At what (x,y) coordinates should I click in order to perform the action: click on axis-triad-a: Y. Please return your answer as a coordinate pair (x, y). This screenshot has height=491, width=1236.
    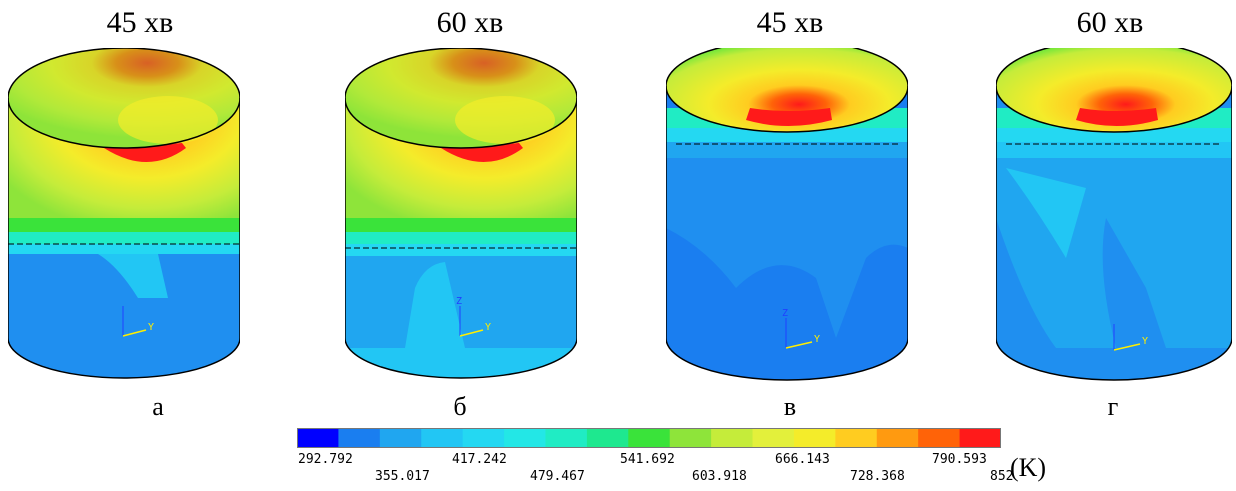
    Looking at the image, I should click on (138, 321).